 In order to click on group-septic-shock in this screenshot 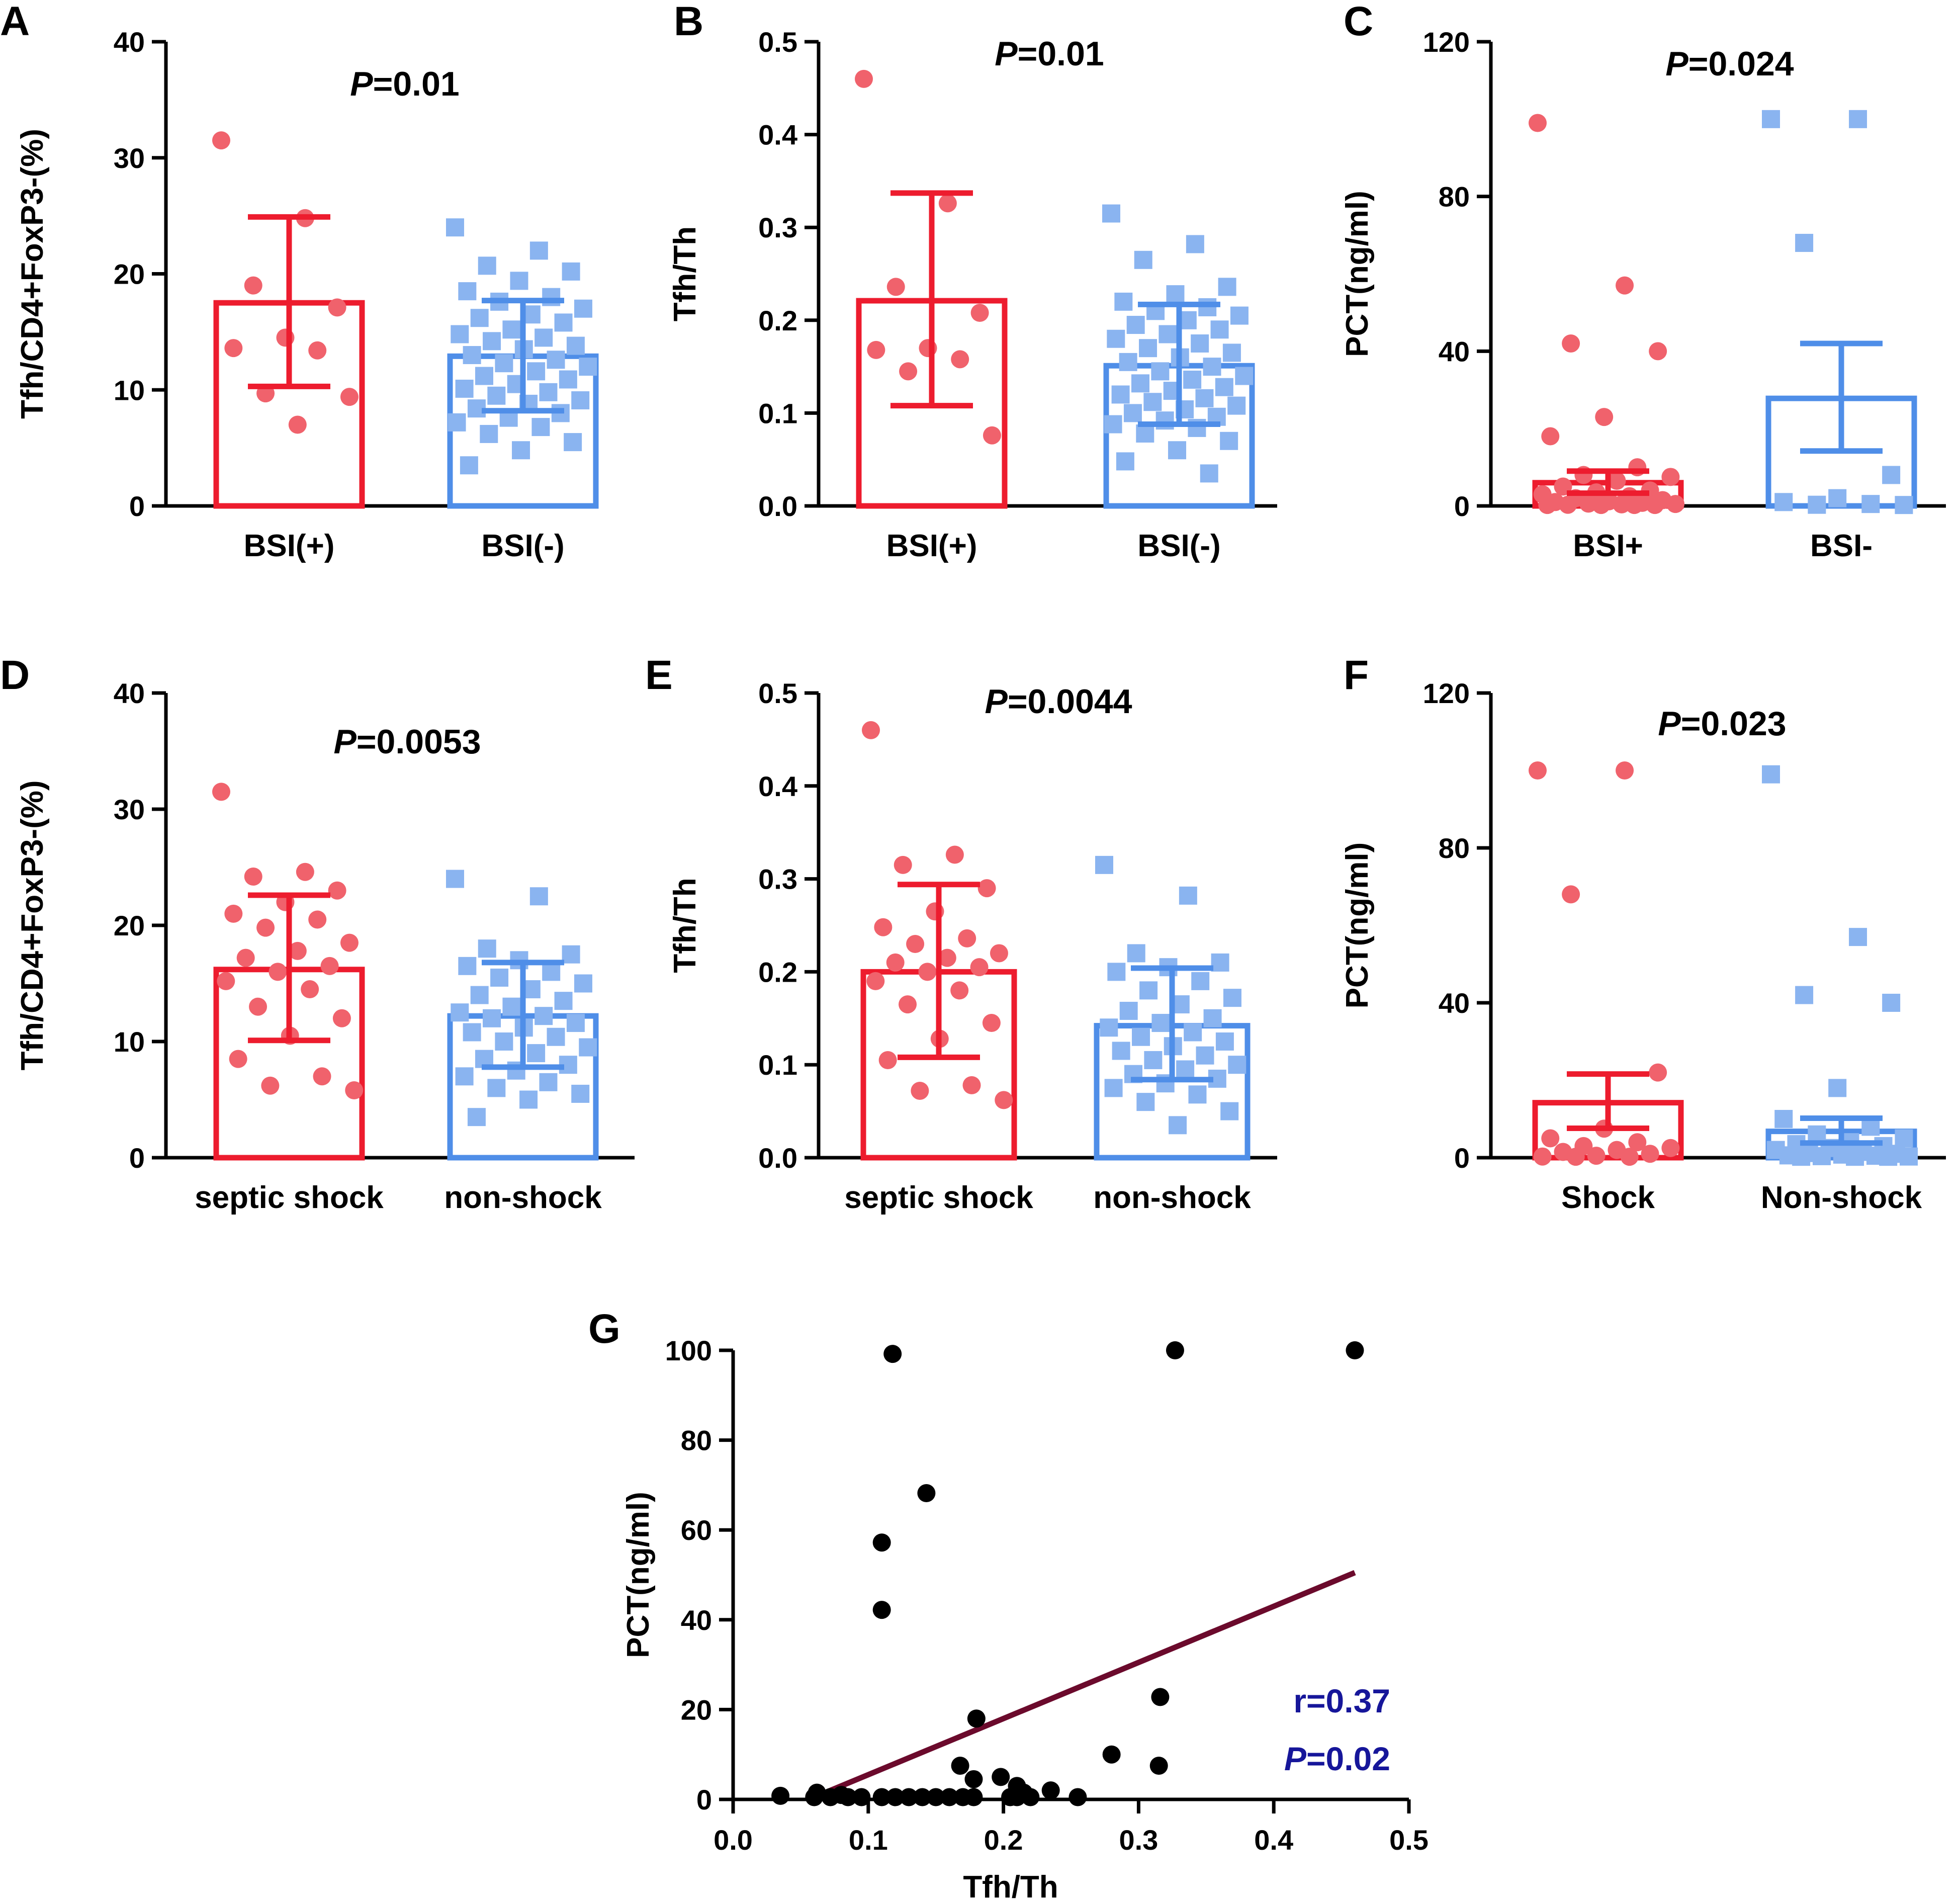, I will do `click(938, 941)`.